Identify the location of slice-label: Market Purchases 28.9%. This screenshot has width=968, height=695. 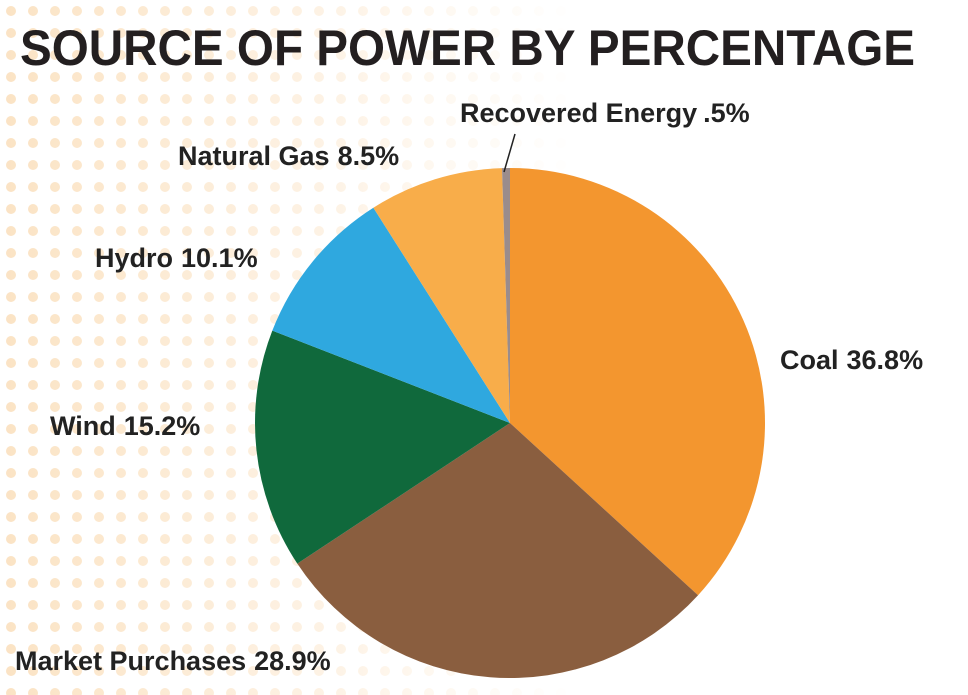
(173, 661).